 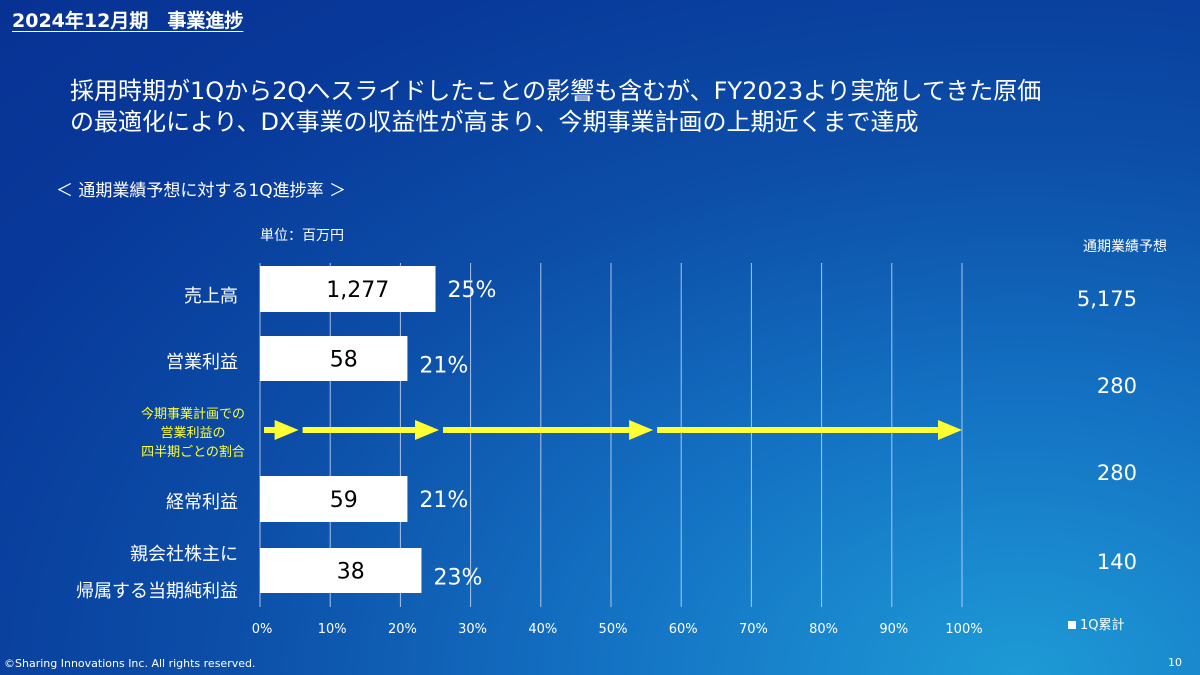 What do you see at coordinates (1106, 299) in the screenshot?
I see `forecast-value-0: 5,175` at bounding box center [1106, 299].